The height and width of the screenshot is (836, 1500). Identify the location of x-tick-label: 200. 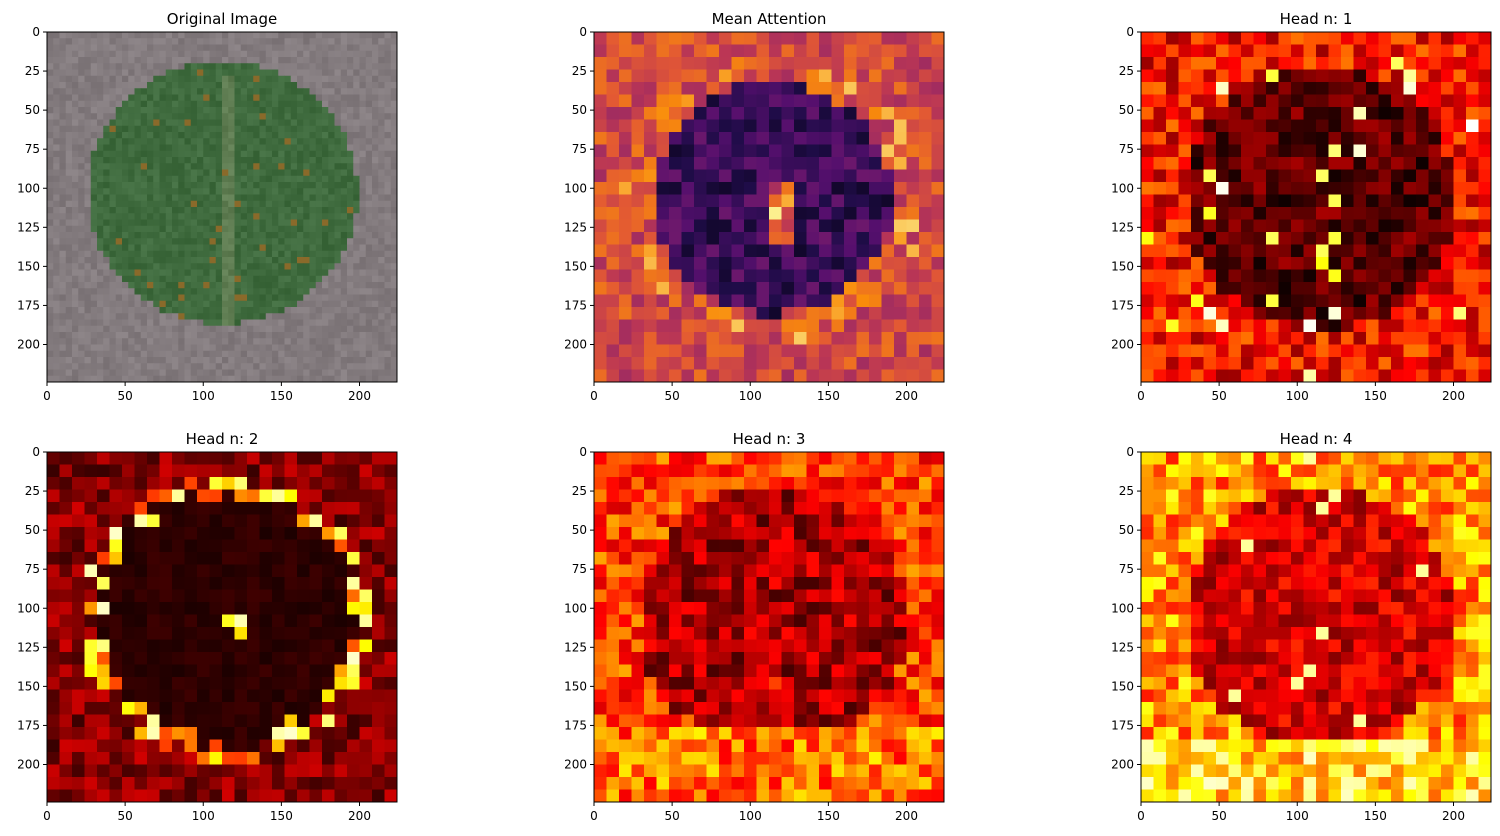
(359, 396).